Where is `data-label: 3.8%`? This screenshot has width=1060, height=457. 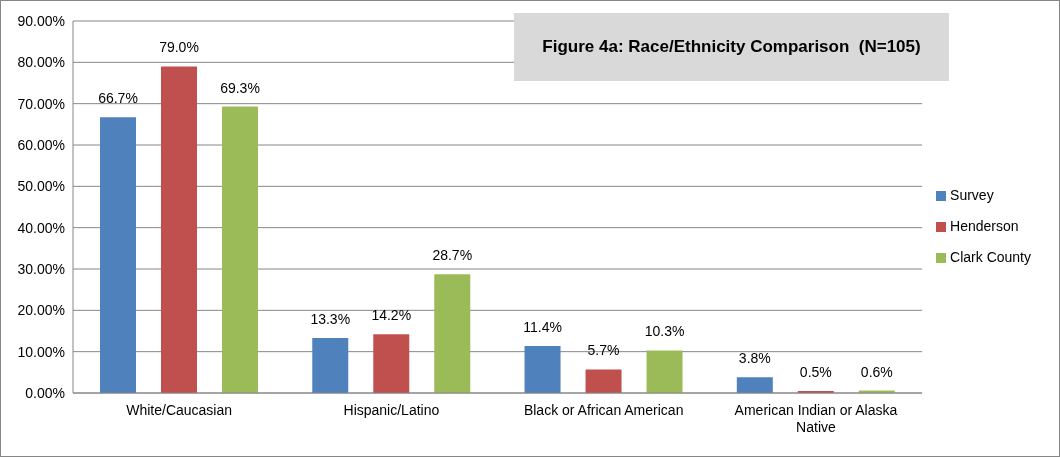
data-label: 3.8% is located at coordinates (754, 358).